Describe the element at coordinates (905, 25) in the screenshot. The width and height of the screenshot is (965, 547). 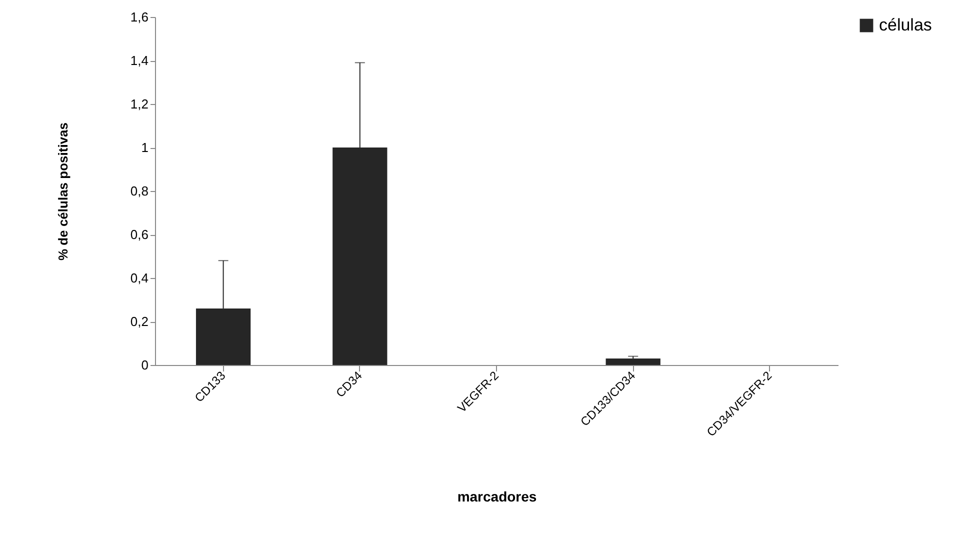
I see `legend-label: células` at that location.